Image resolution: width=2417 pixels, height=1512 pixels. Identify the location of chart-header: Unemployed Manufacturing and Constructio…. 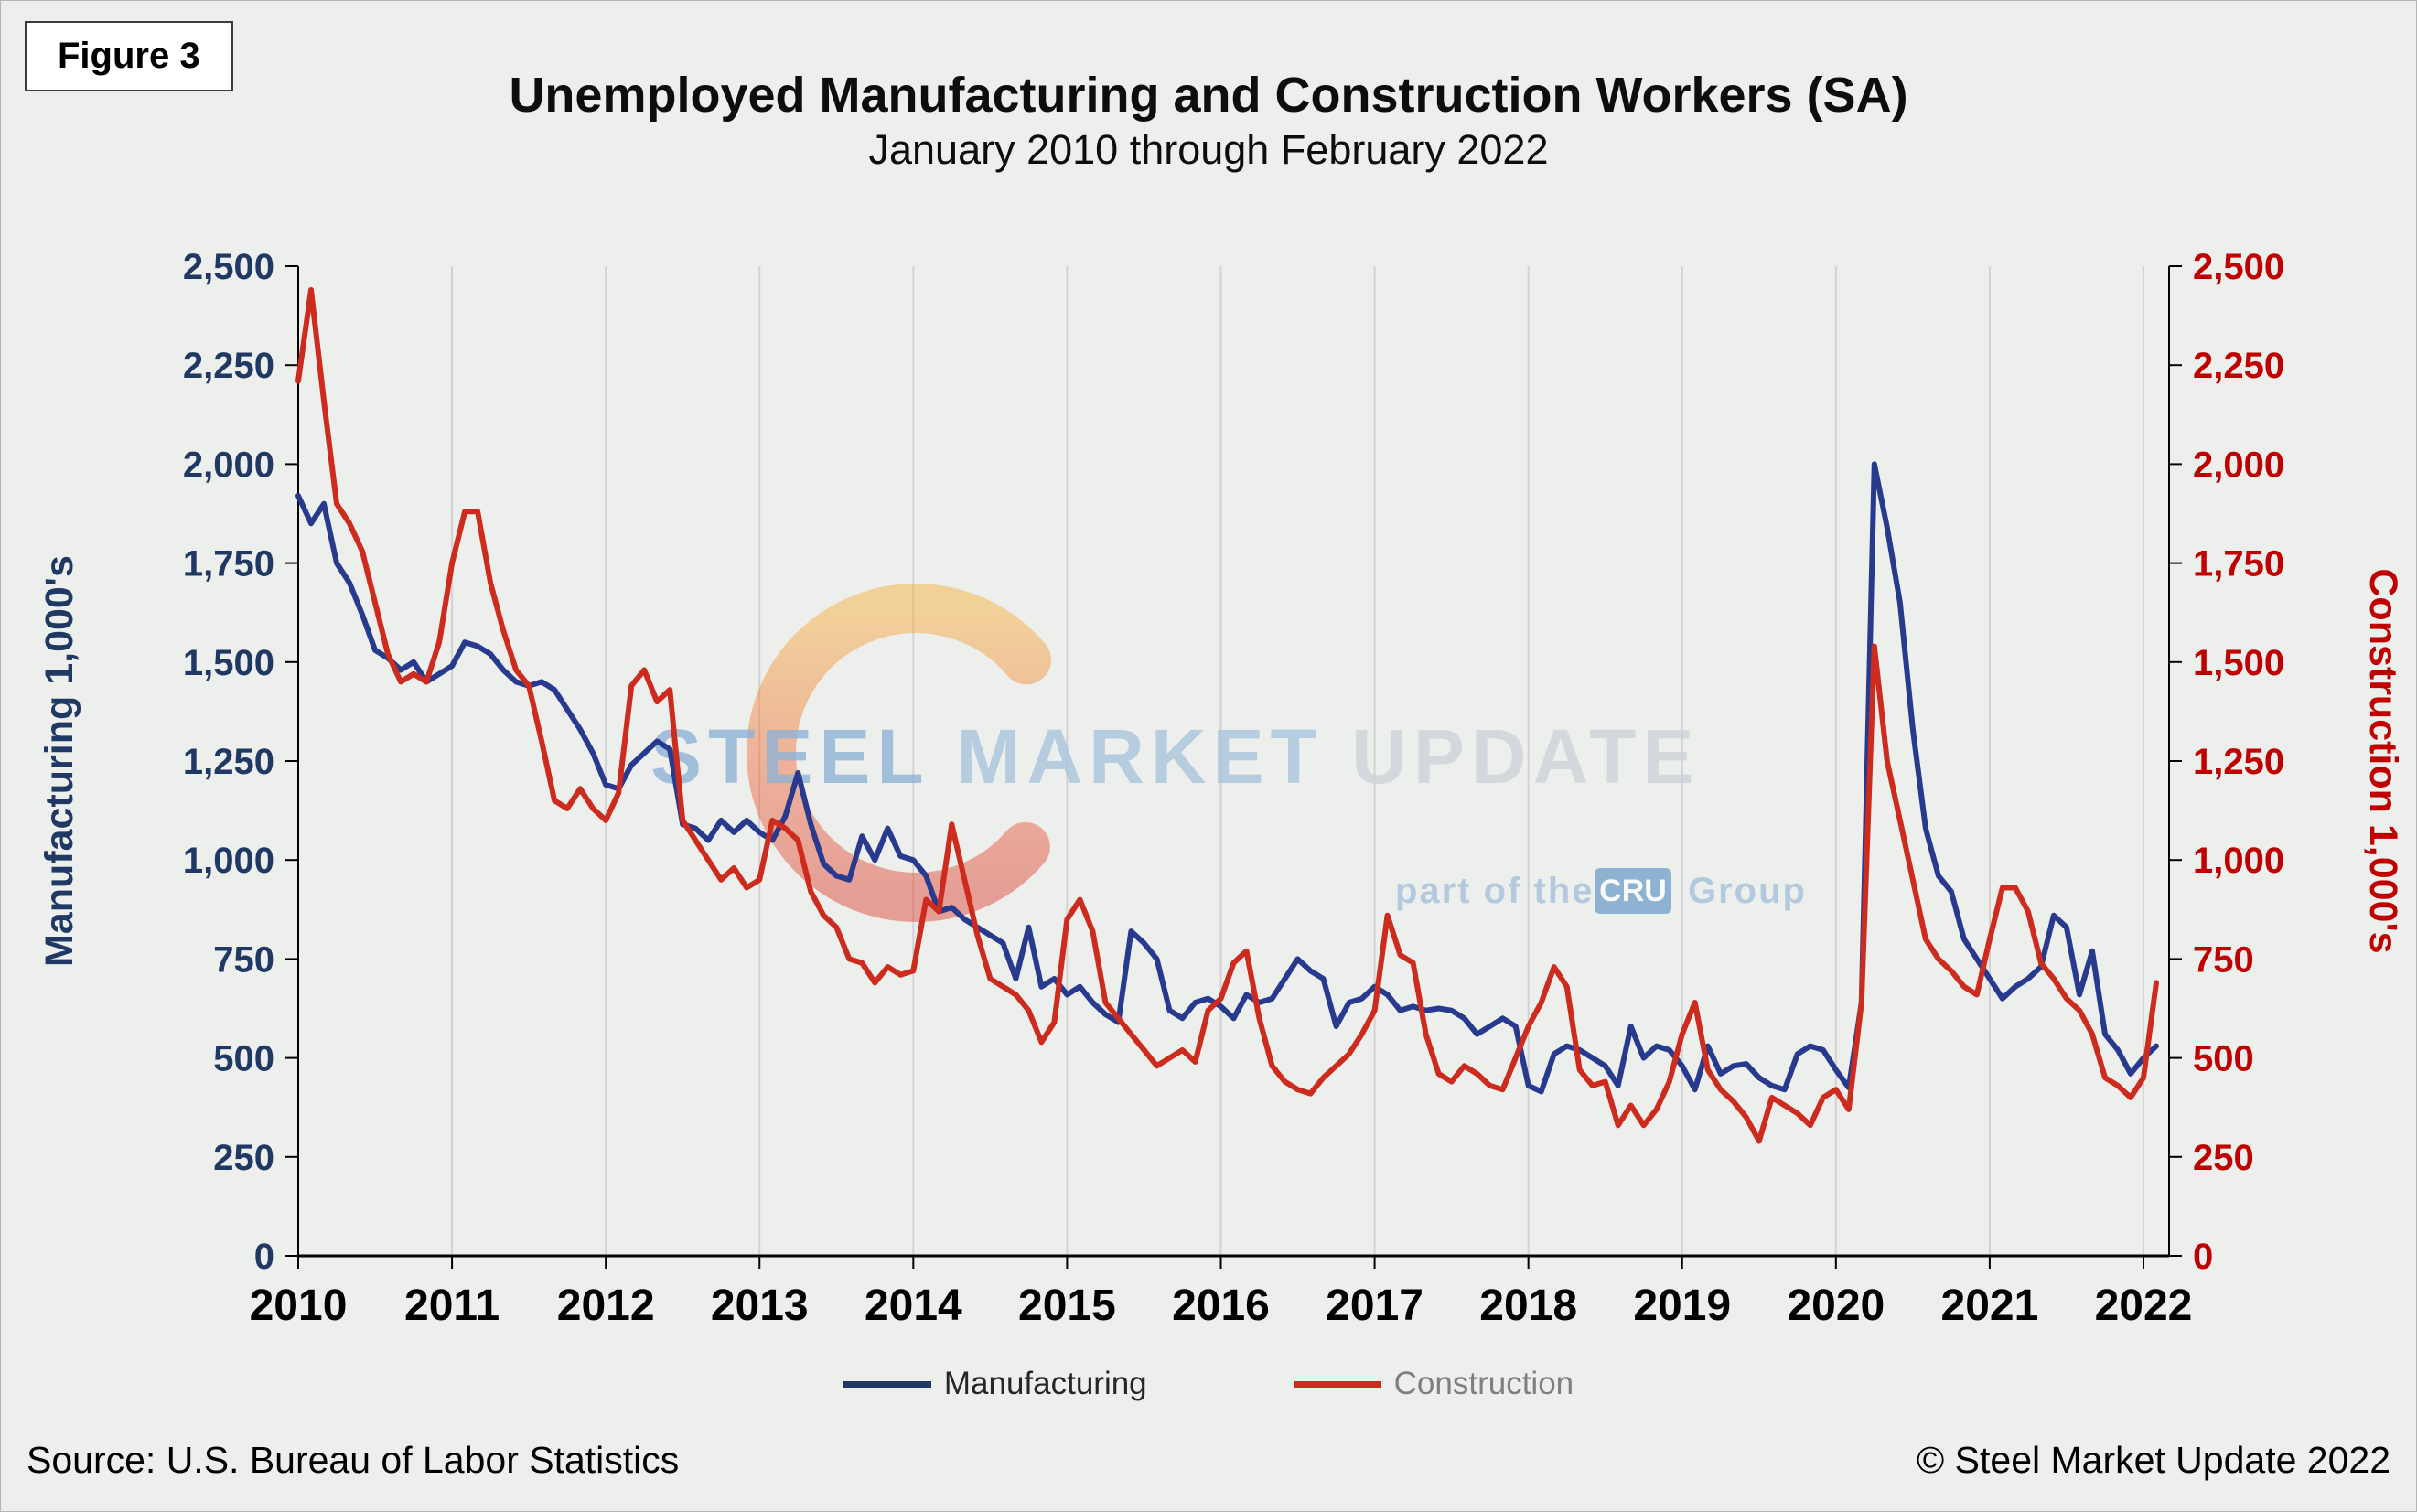
(1208, 122).